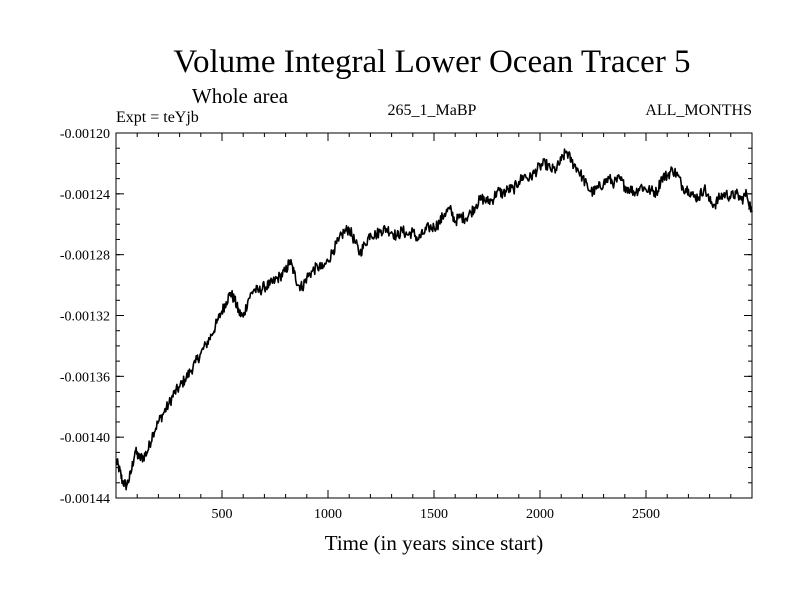 The height and width of the screenshot is (600, 800). Describe the element at coordinates (431, 62) in the screenshot. I see `chart-title: Volume Integral Lower Ocean Tracer 5` at that location.